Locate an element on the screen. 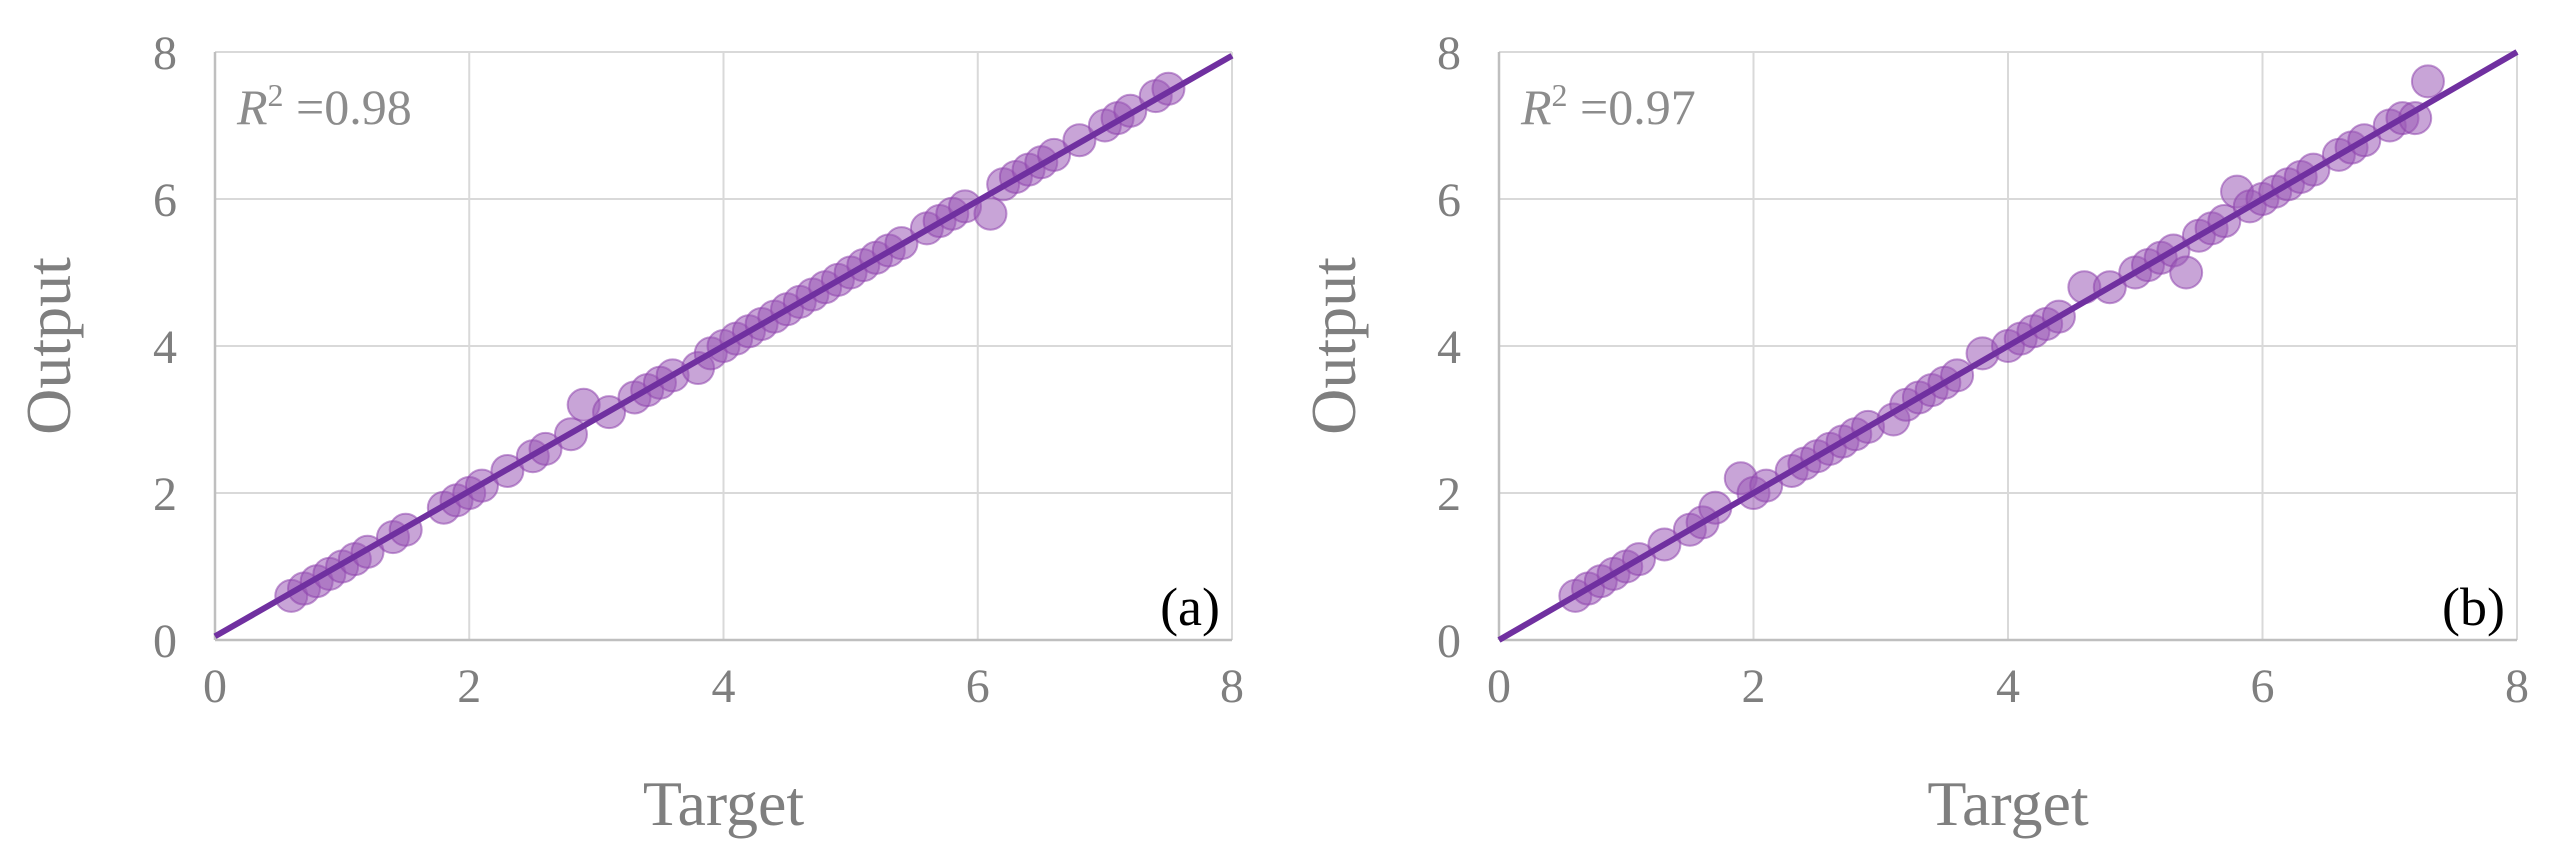 This screenshot has height=863, width=2558. r-squared-annotation: R2 =0.97 is located at coordinates (1608, 106).